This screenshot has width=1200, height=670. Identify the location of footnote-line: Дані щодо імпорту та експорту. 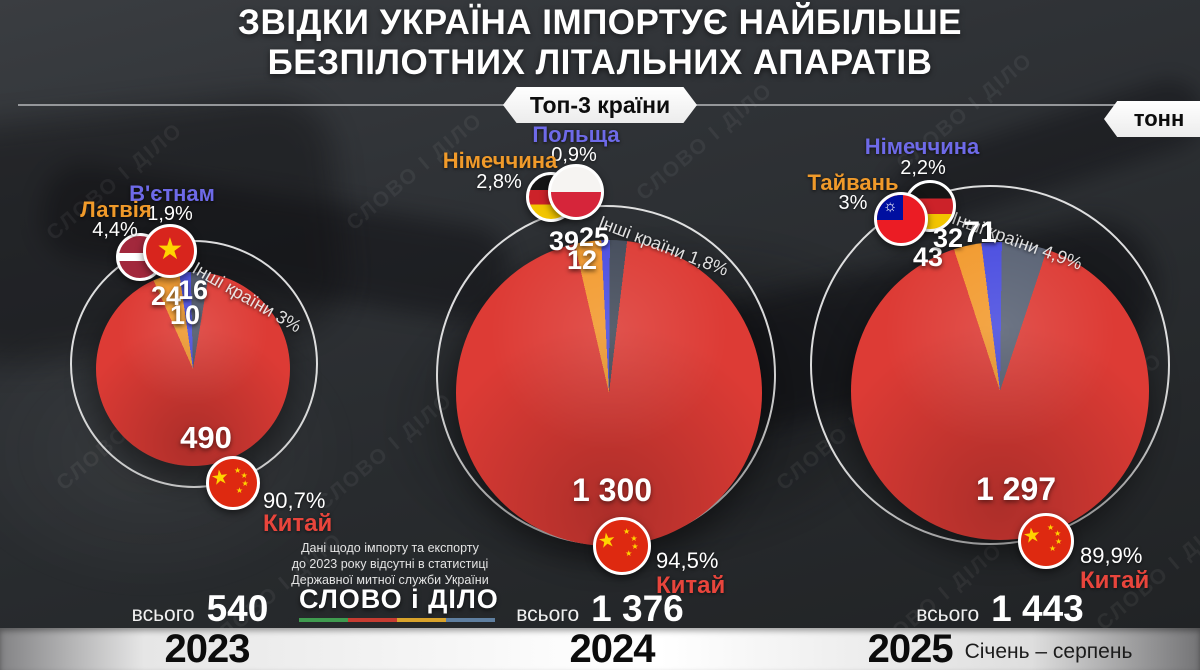
(390, 548).